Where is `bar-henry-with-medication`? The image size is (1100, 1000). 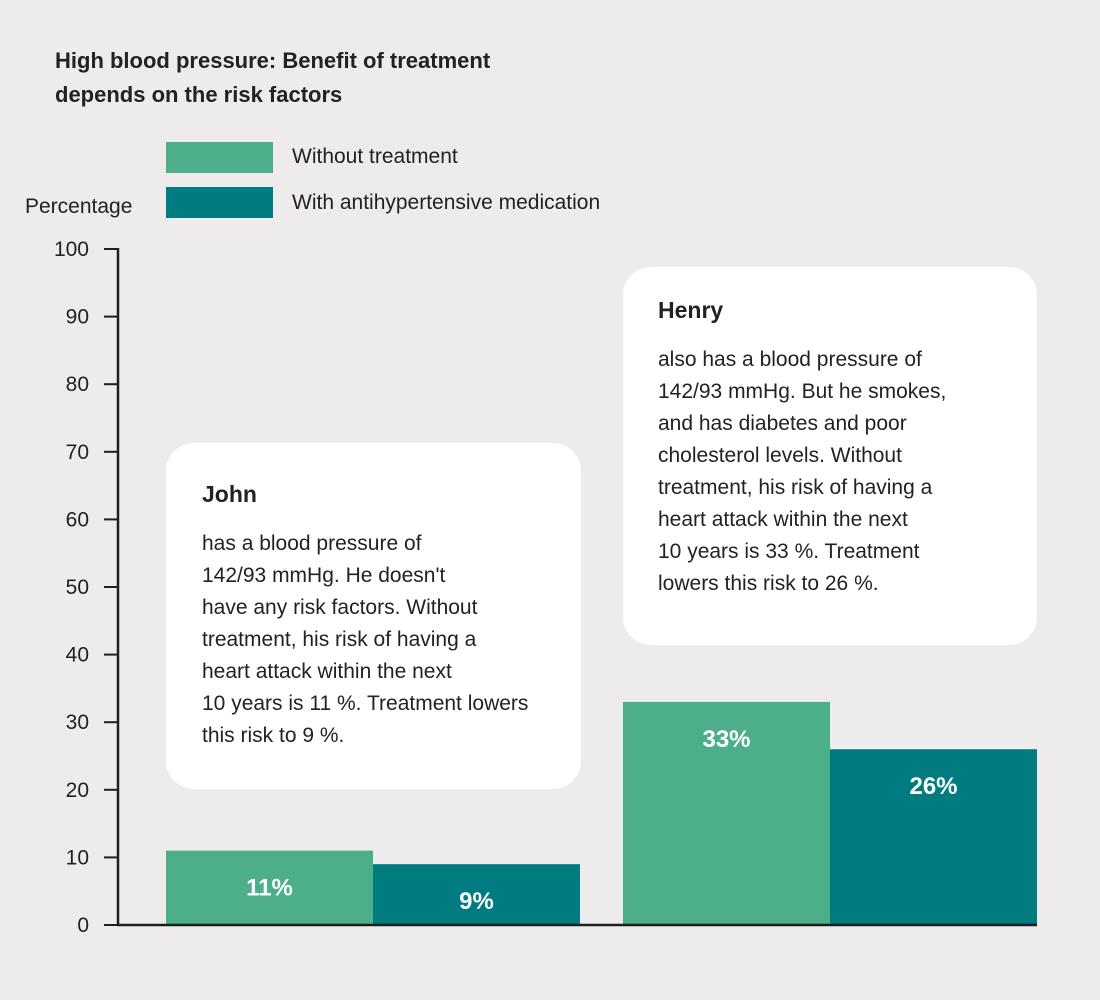 bar-henry-with-medication is located at coordinates (933, 837).